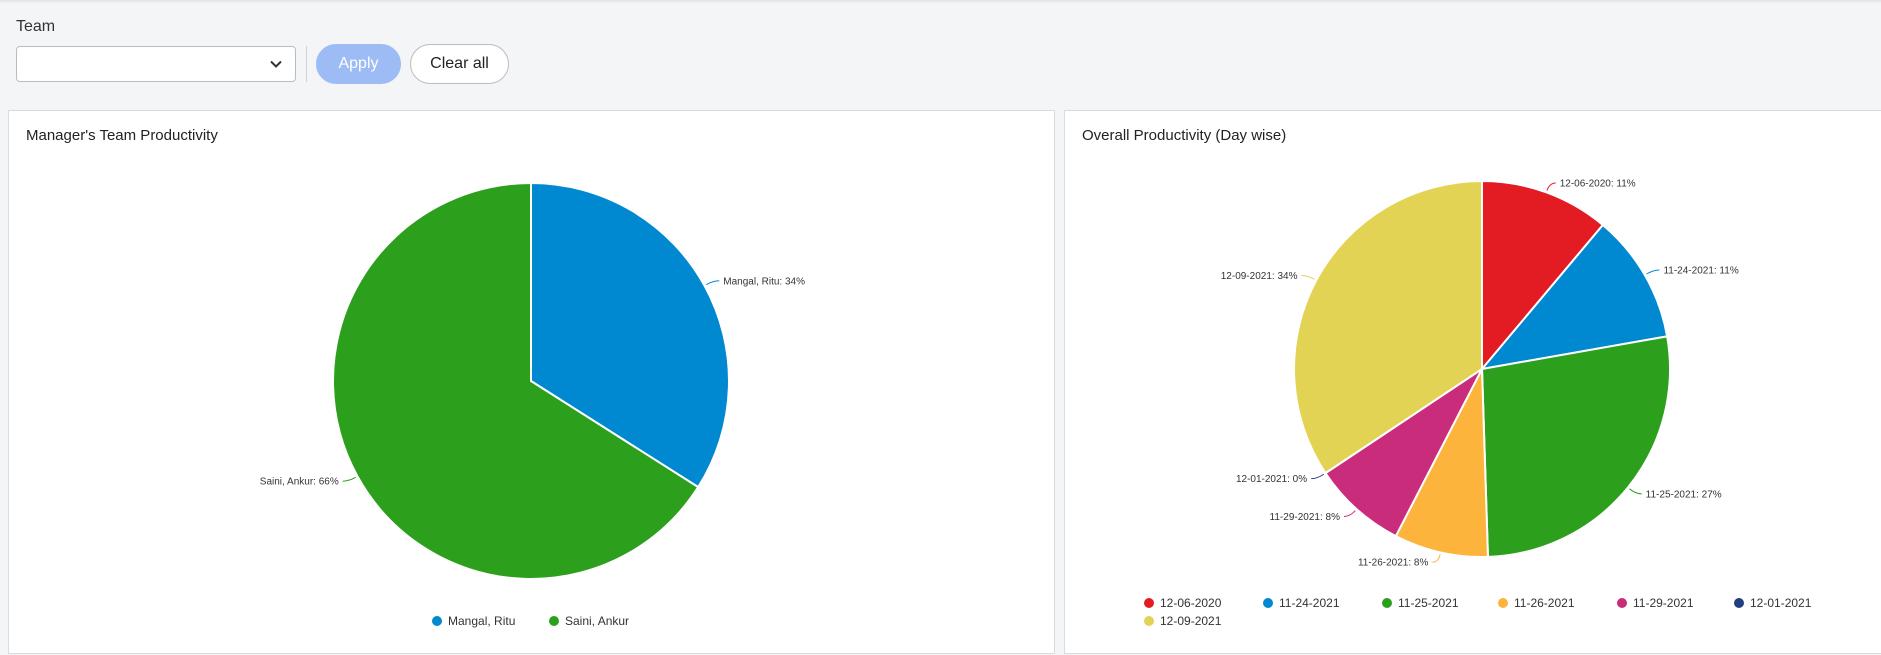 This screenshot has height=655, width=1881. What do you see at coordinates (1684, 494) in the screenshot?
I see `slice-data-label: 11-25-2021: 27%` at bounding box center [1684, 494].